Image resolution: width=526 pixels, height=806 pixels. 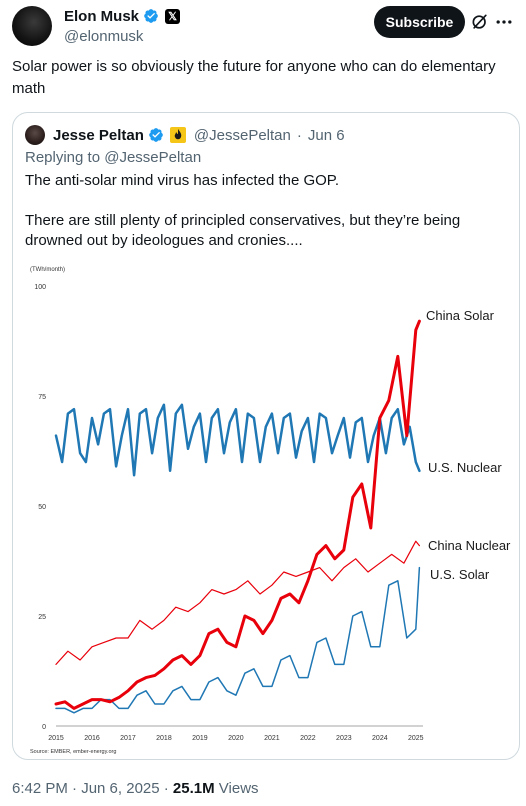 I want to click on replying-to: Replying to @JessePeltan, so click(x=113, y=157).